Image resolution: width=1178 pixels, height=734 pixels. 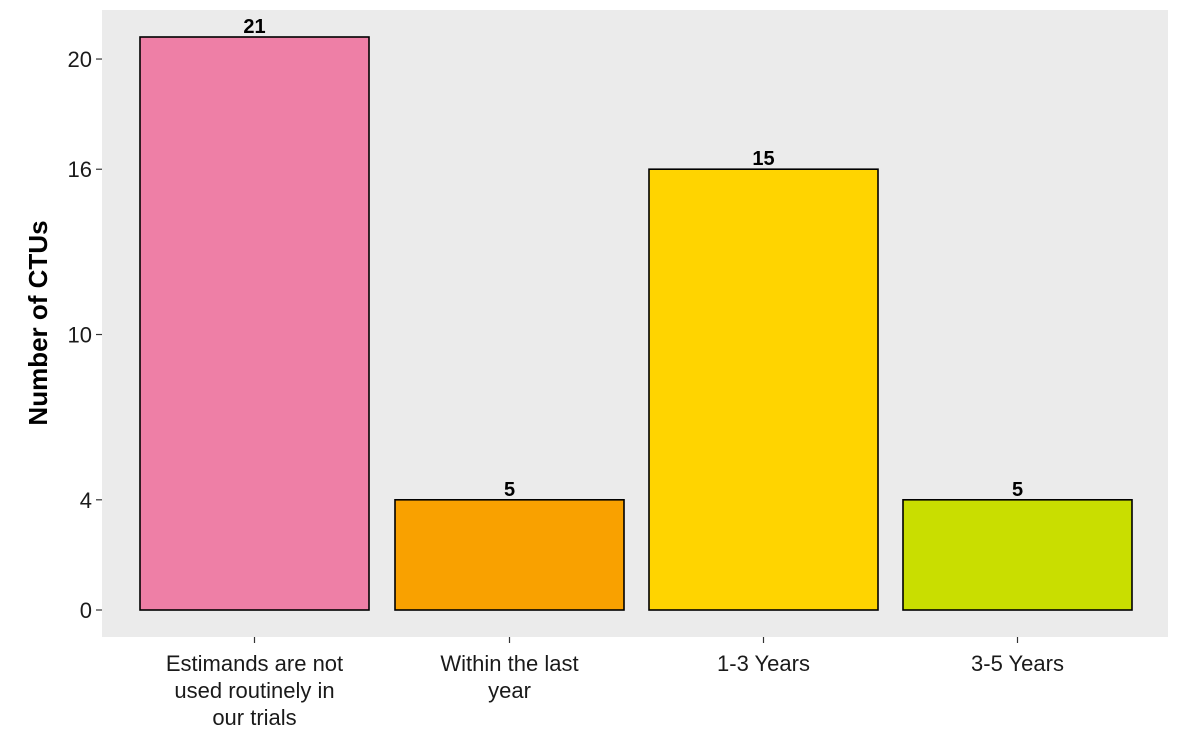 I want to click on y-tick-label-3: 16, so click(x=80, y=169).